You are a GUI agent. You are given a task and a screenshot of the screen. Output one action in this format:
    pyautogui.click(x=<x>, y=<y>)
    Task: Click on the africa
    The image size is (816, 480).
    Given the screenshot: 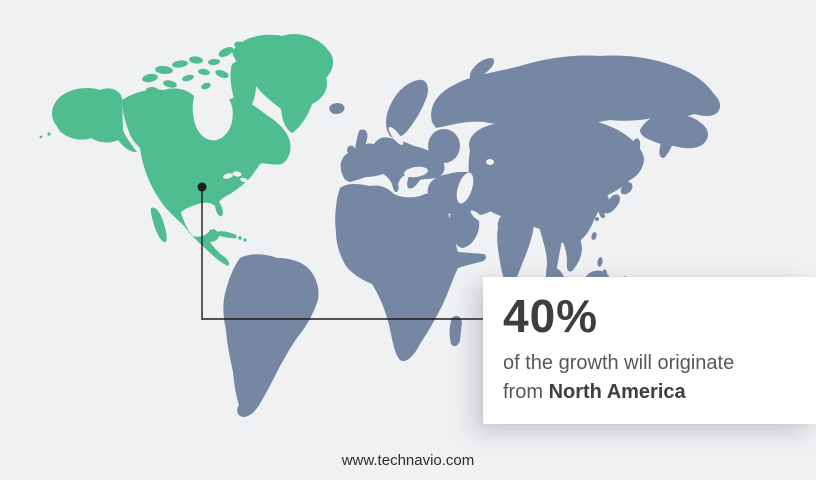 What is the action you would take?
    pyautogui.click(x=411, y=273)
    